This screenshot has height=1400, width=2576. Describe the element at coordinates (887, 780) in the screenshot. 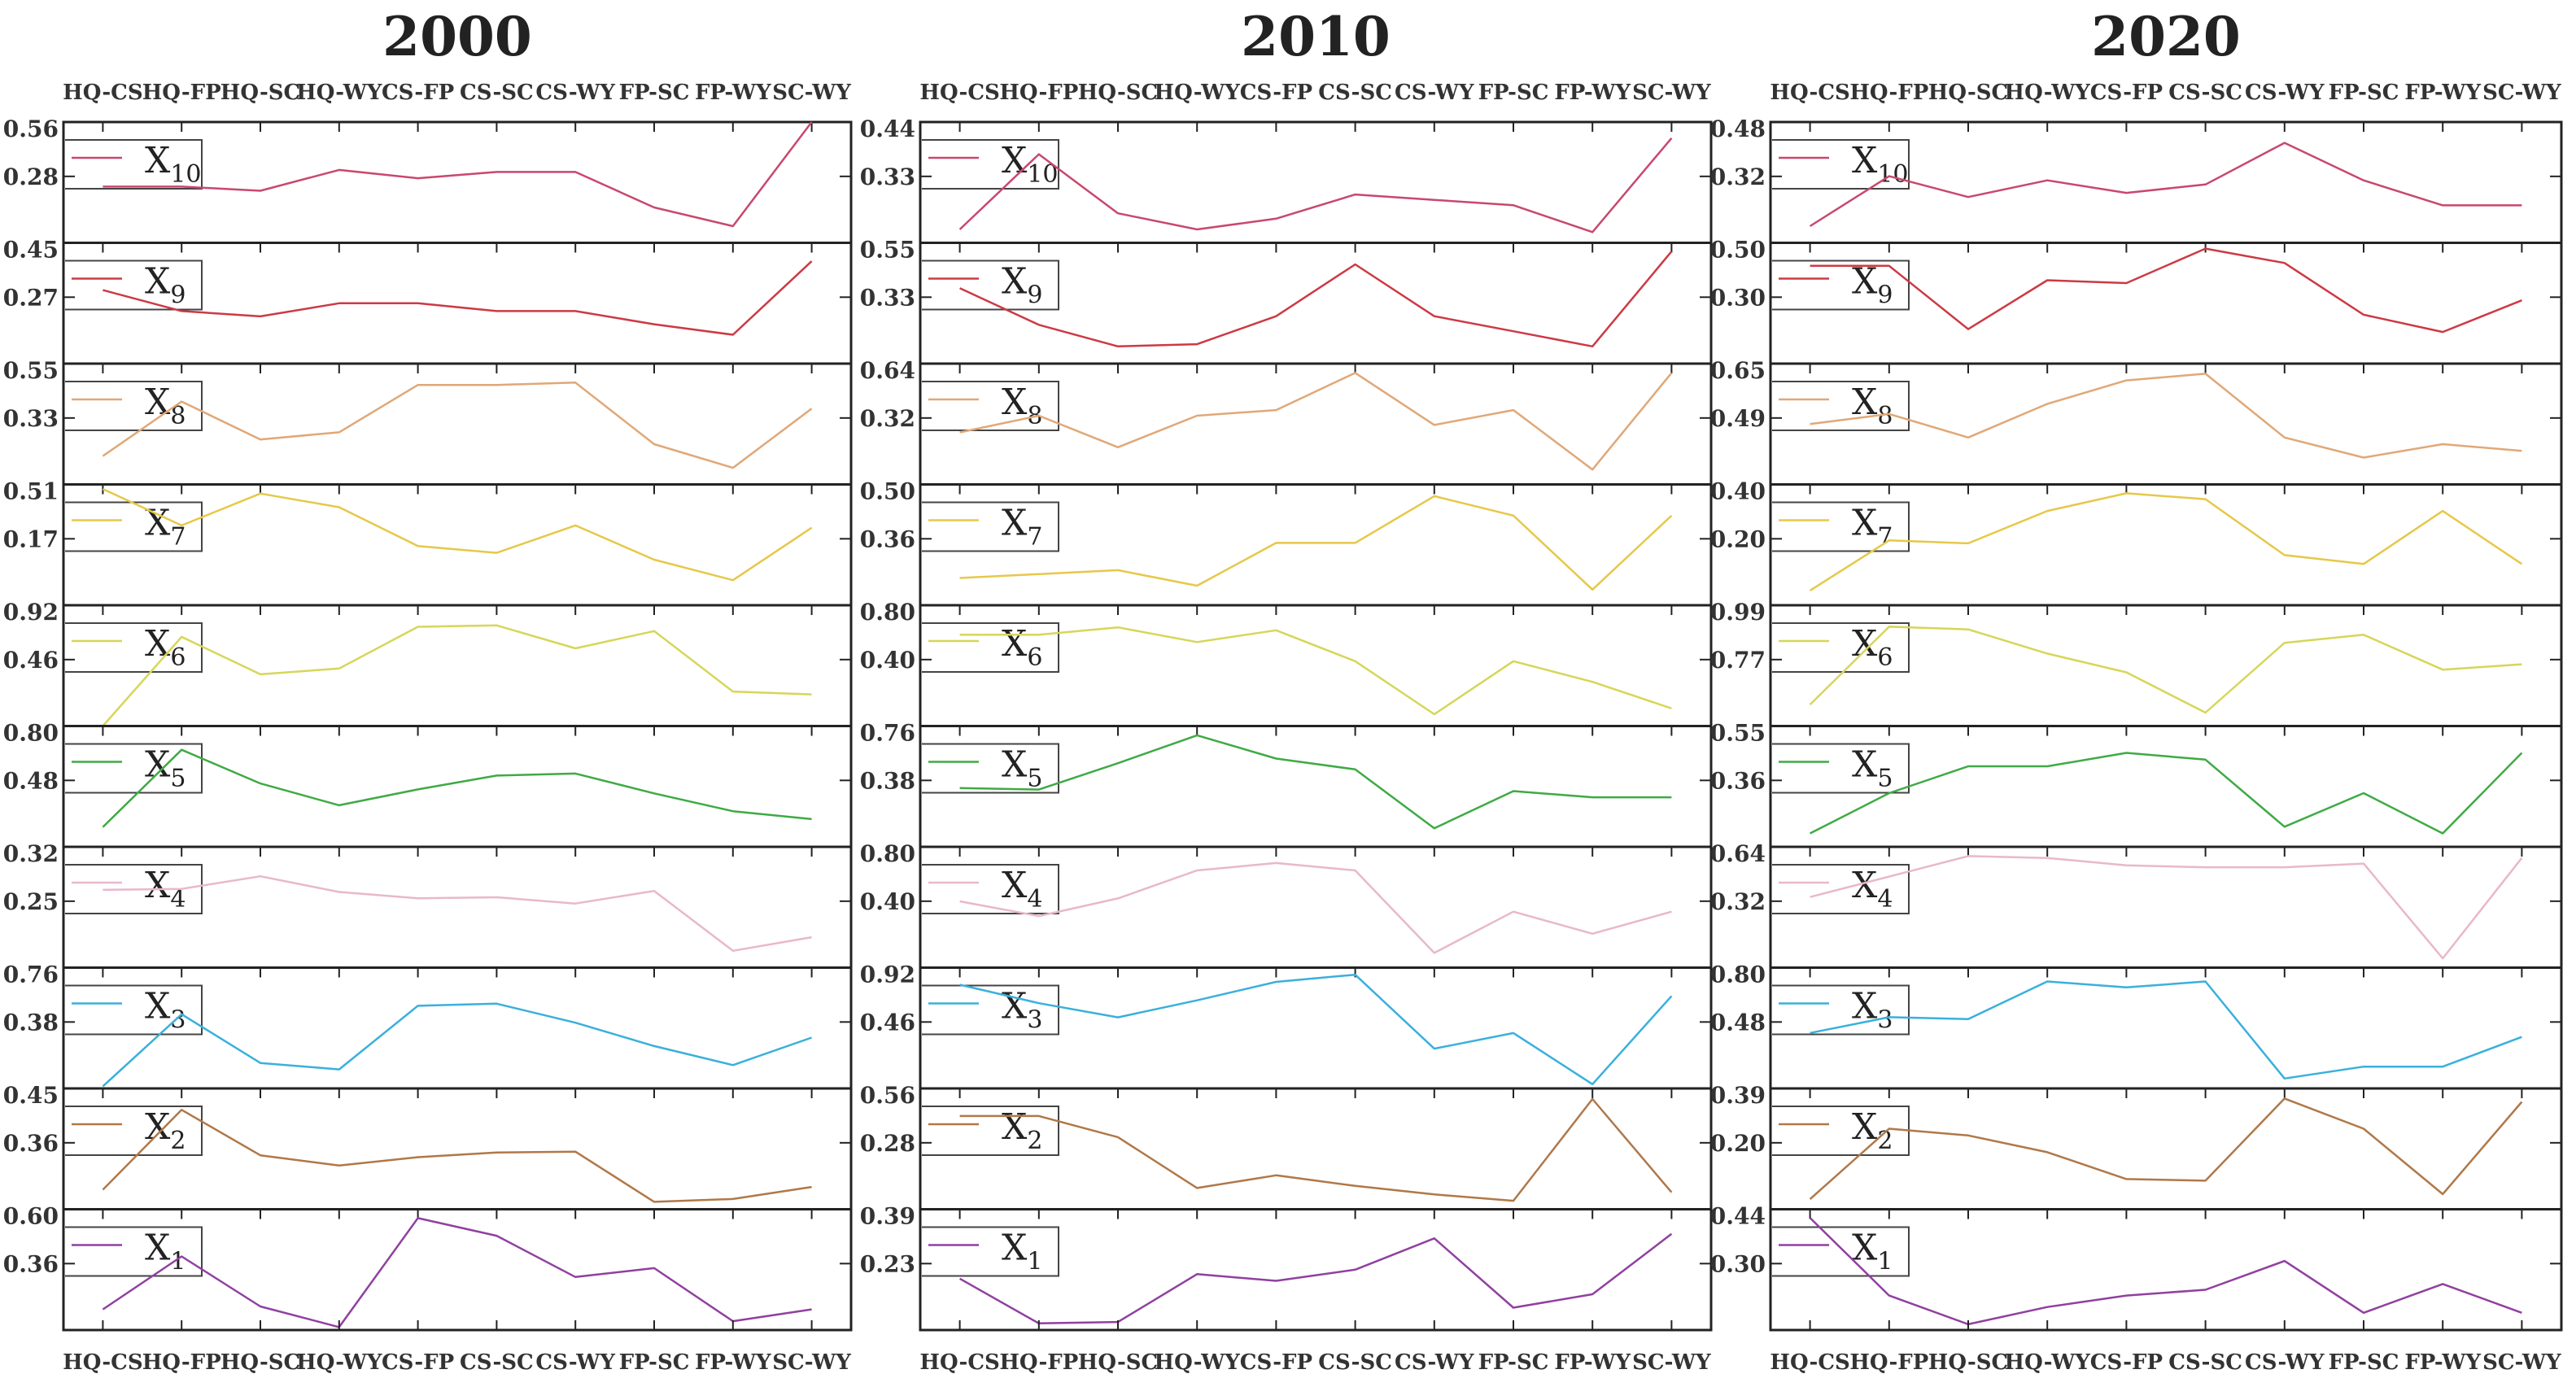

I see `y-tick-label: 0.38` at that location.